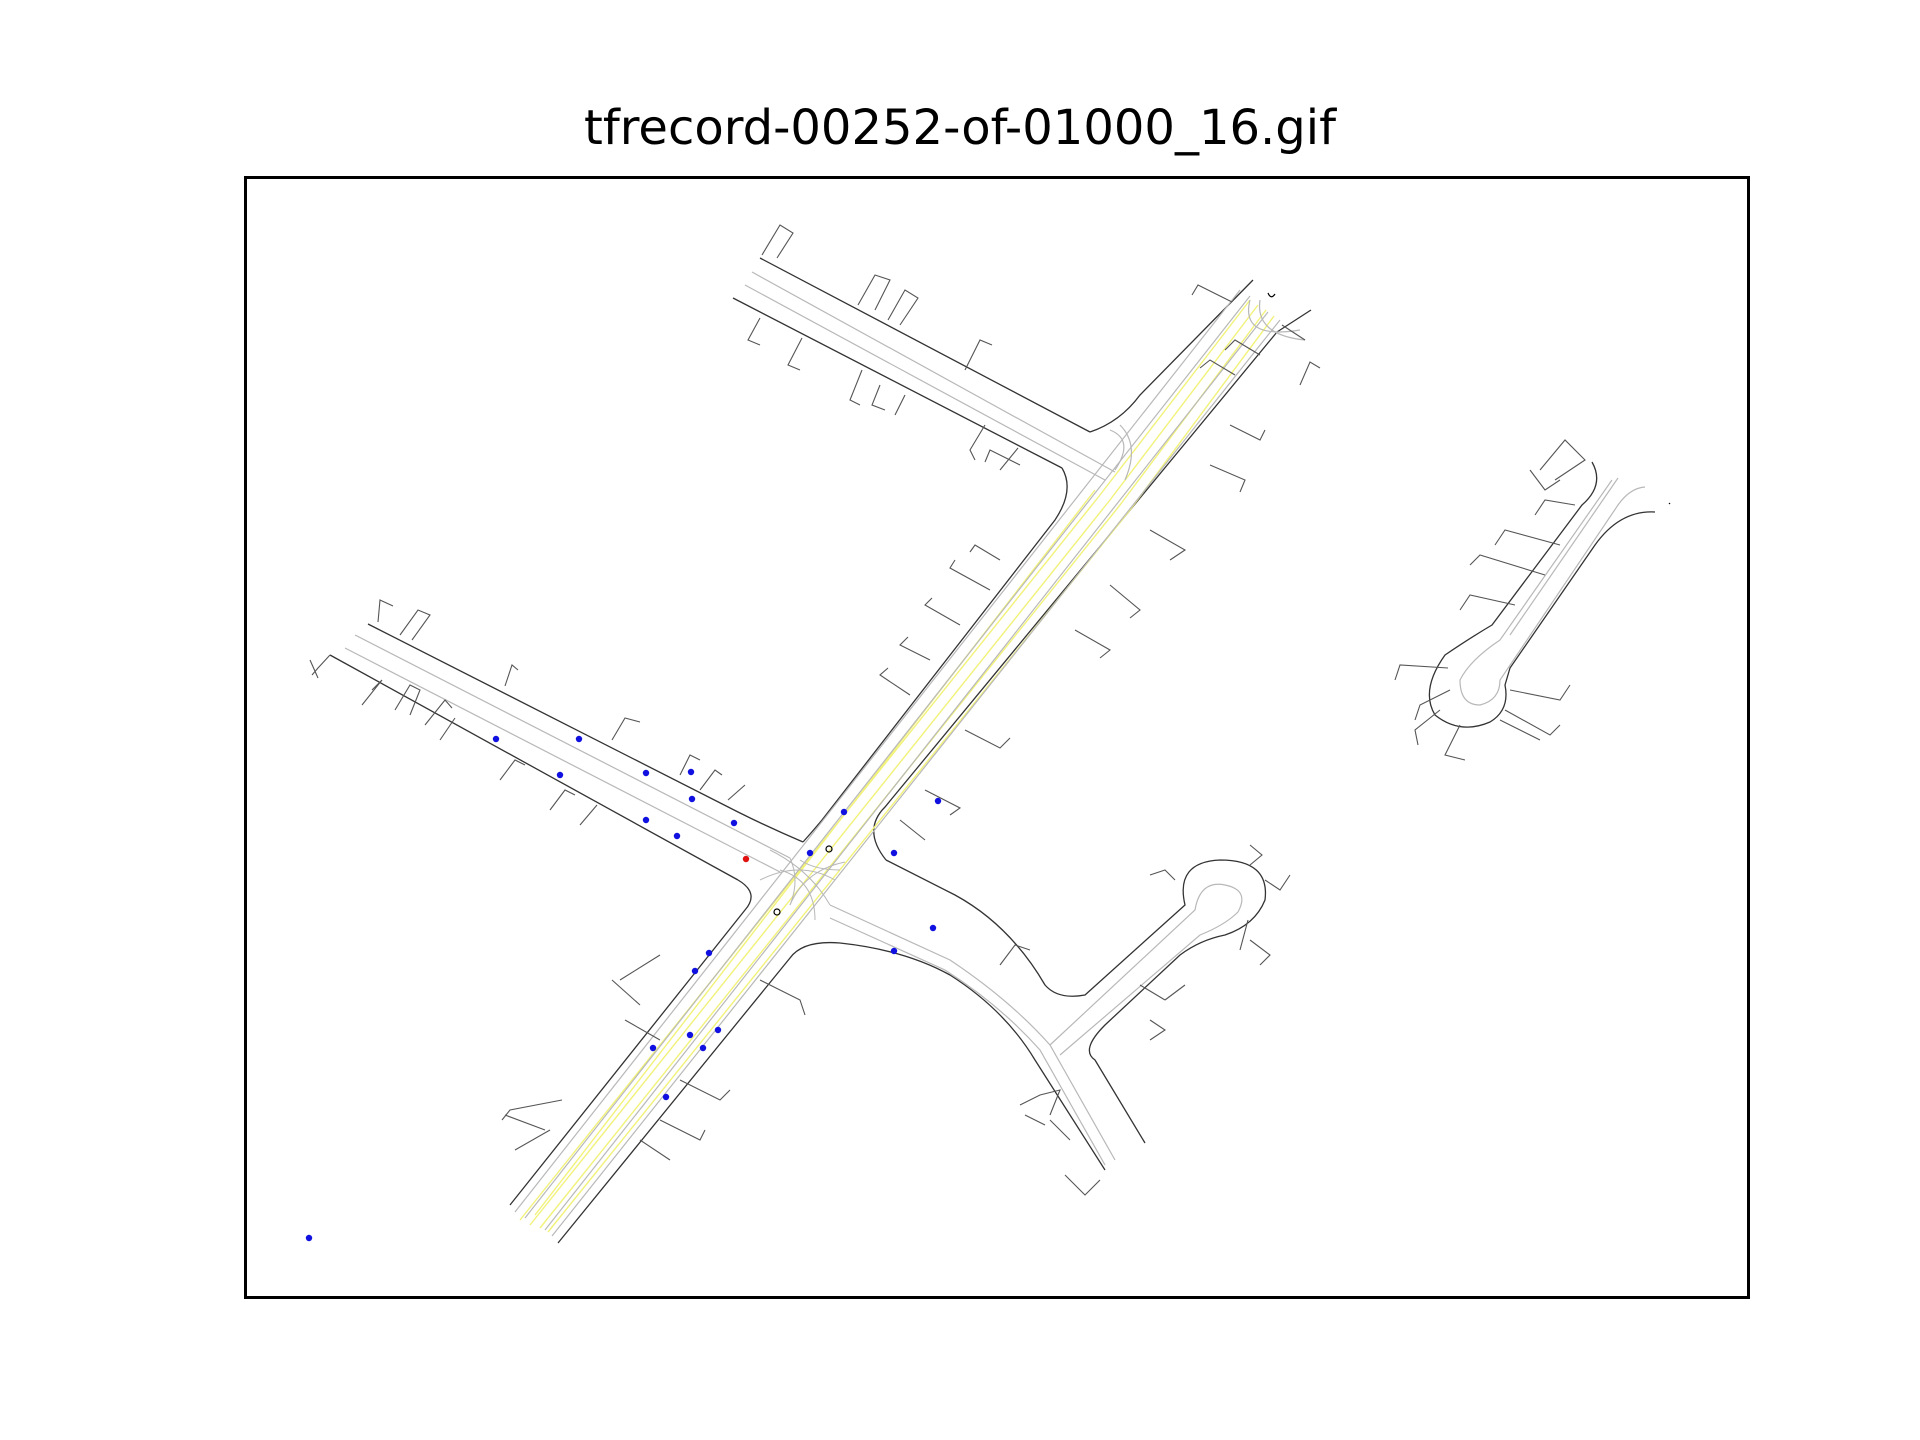 Image resolution: width=1920 pixels, height=1440 pixels. Describe the element at coordinates (1048, 1015) in the screenshot. I see `east-cross-road` at that location.